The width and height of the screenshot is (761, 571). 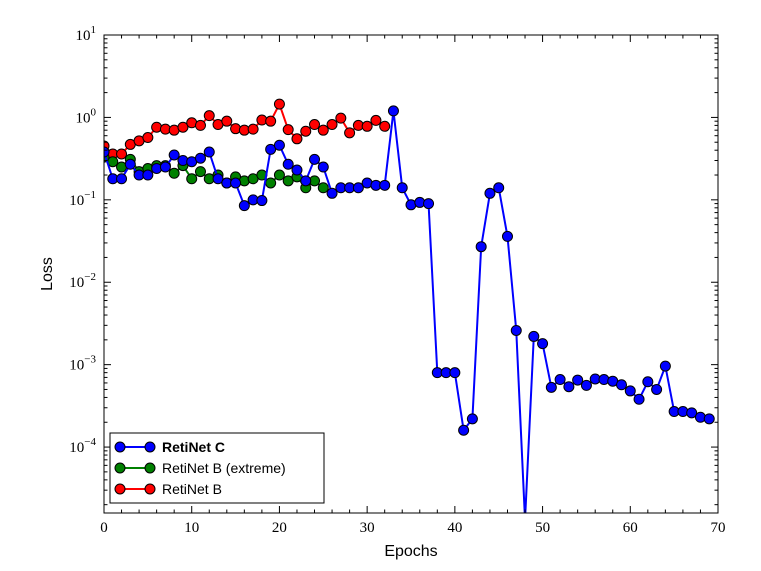 What do you see at coordinates (82, 446) in the screenshot?
I see `y-tick-label: 10⁻⁴` at bounding box center [82, 446].